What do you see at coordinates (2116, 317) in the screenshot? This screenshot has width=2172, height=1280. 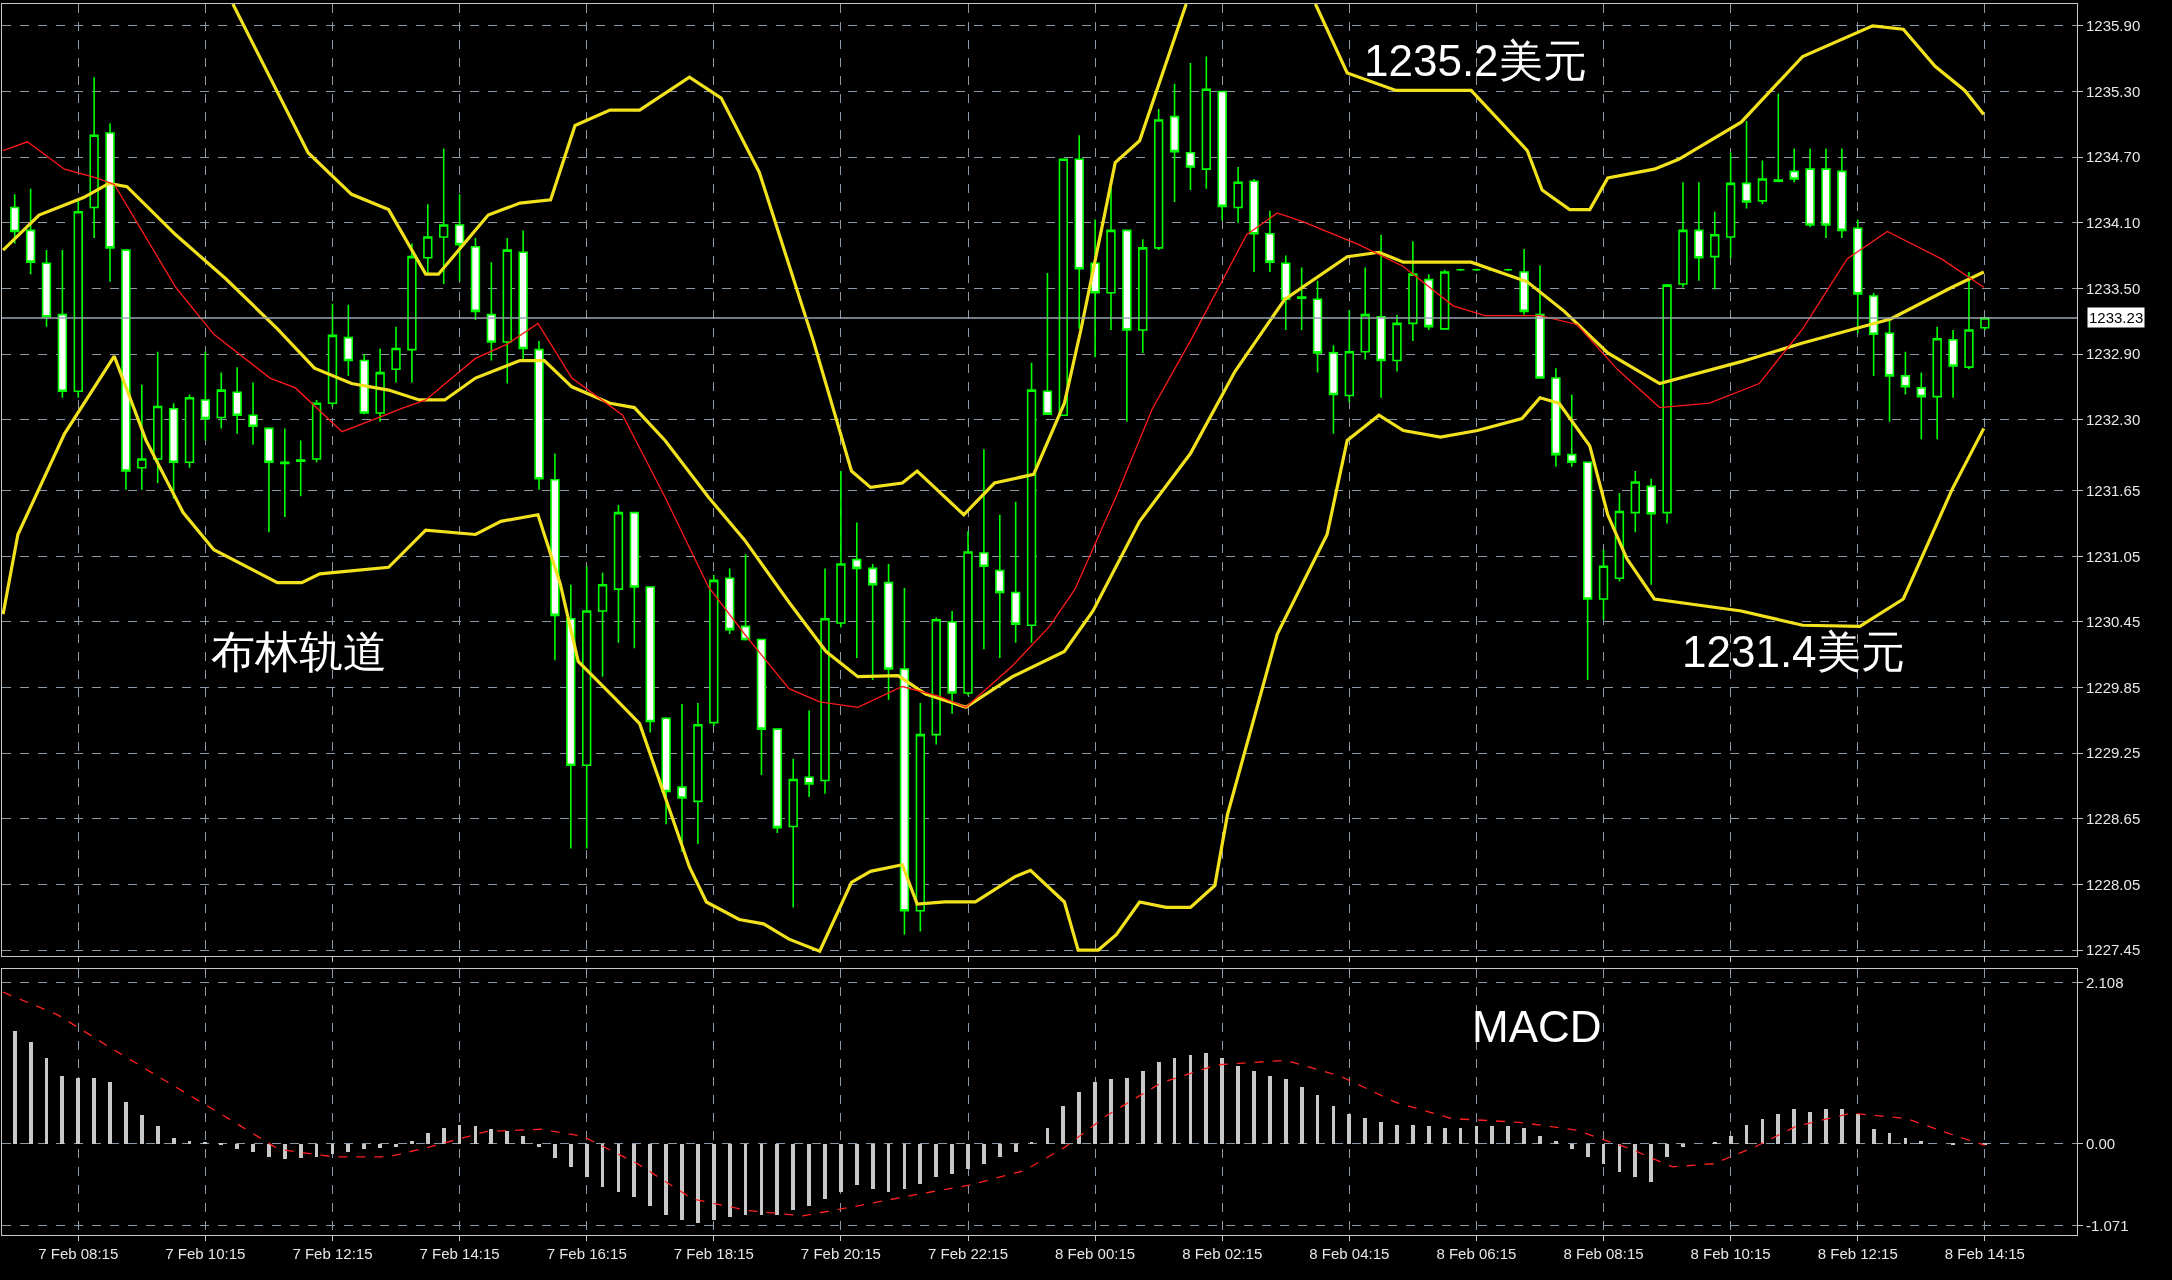 I see `ref-line-label: 1233.23` at bounding box center [2116, 317].